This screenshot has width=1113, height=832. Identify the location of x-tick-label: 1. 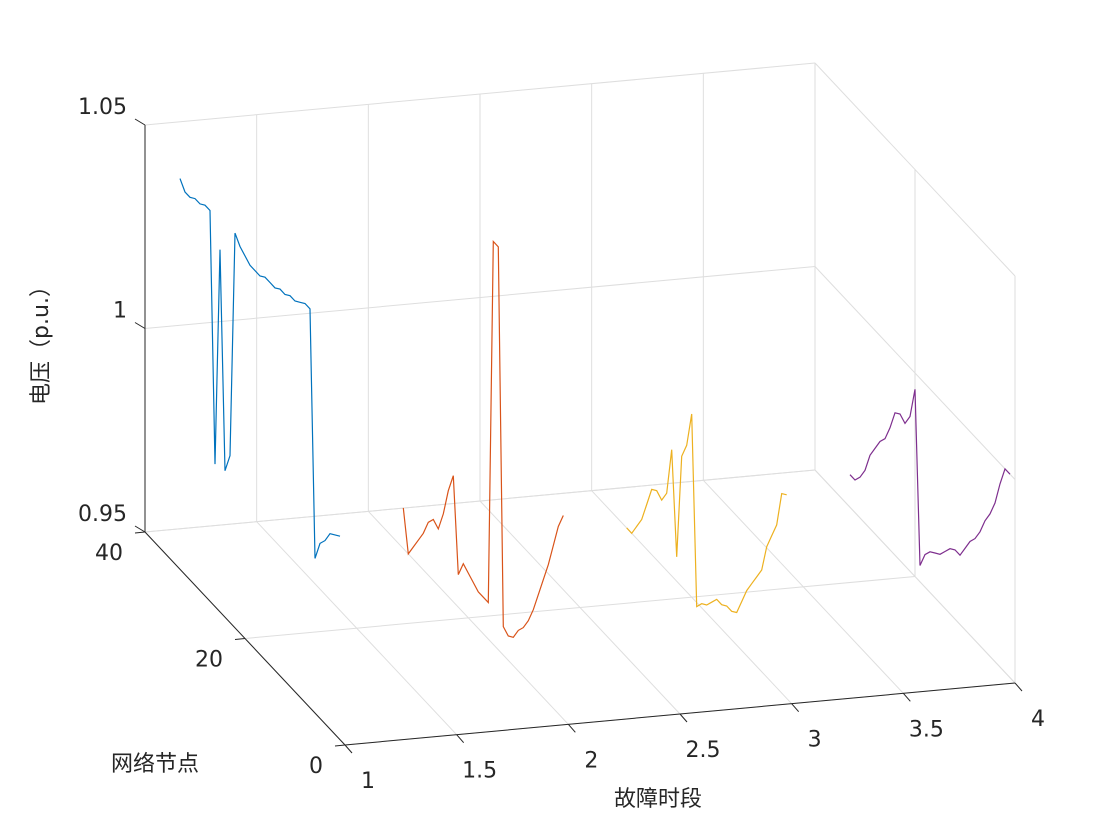
(368, 781).